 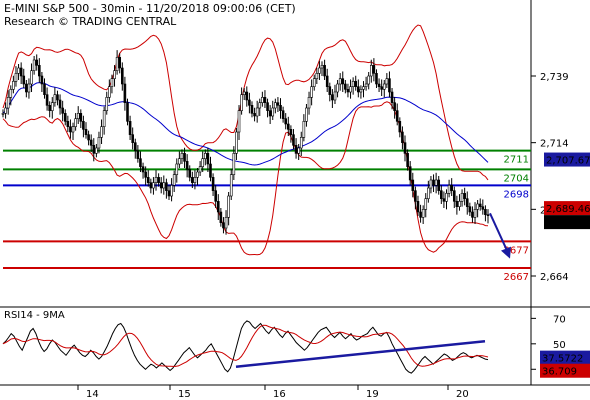 What do you see at coordinates (559, 345) in the screenshot?
I see `rsi-tick-label: 50` at bounding box center [559, 345].